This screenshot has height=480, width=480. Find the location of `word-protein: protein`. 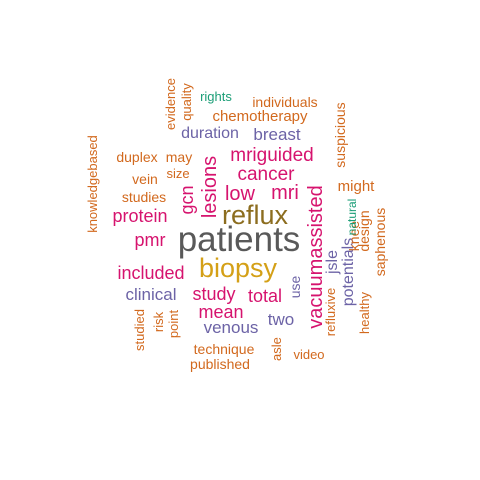

word-protein: protein is located at coordinates (139, 216).